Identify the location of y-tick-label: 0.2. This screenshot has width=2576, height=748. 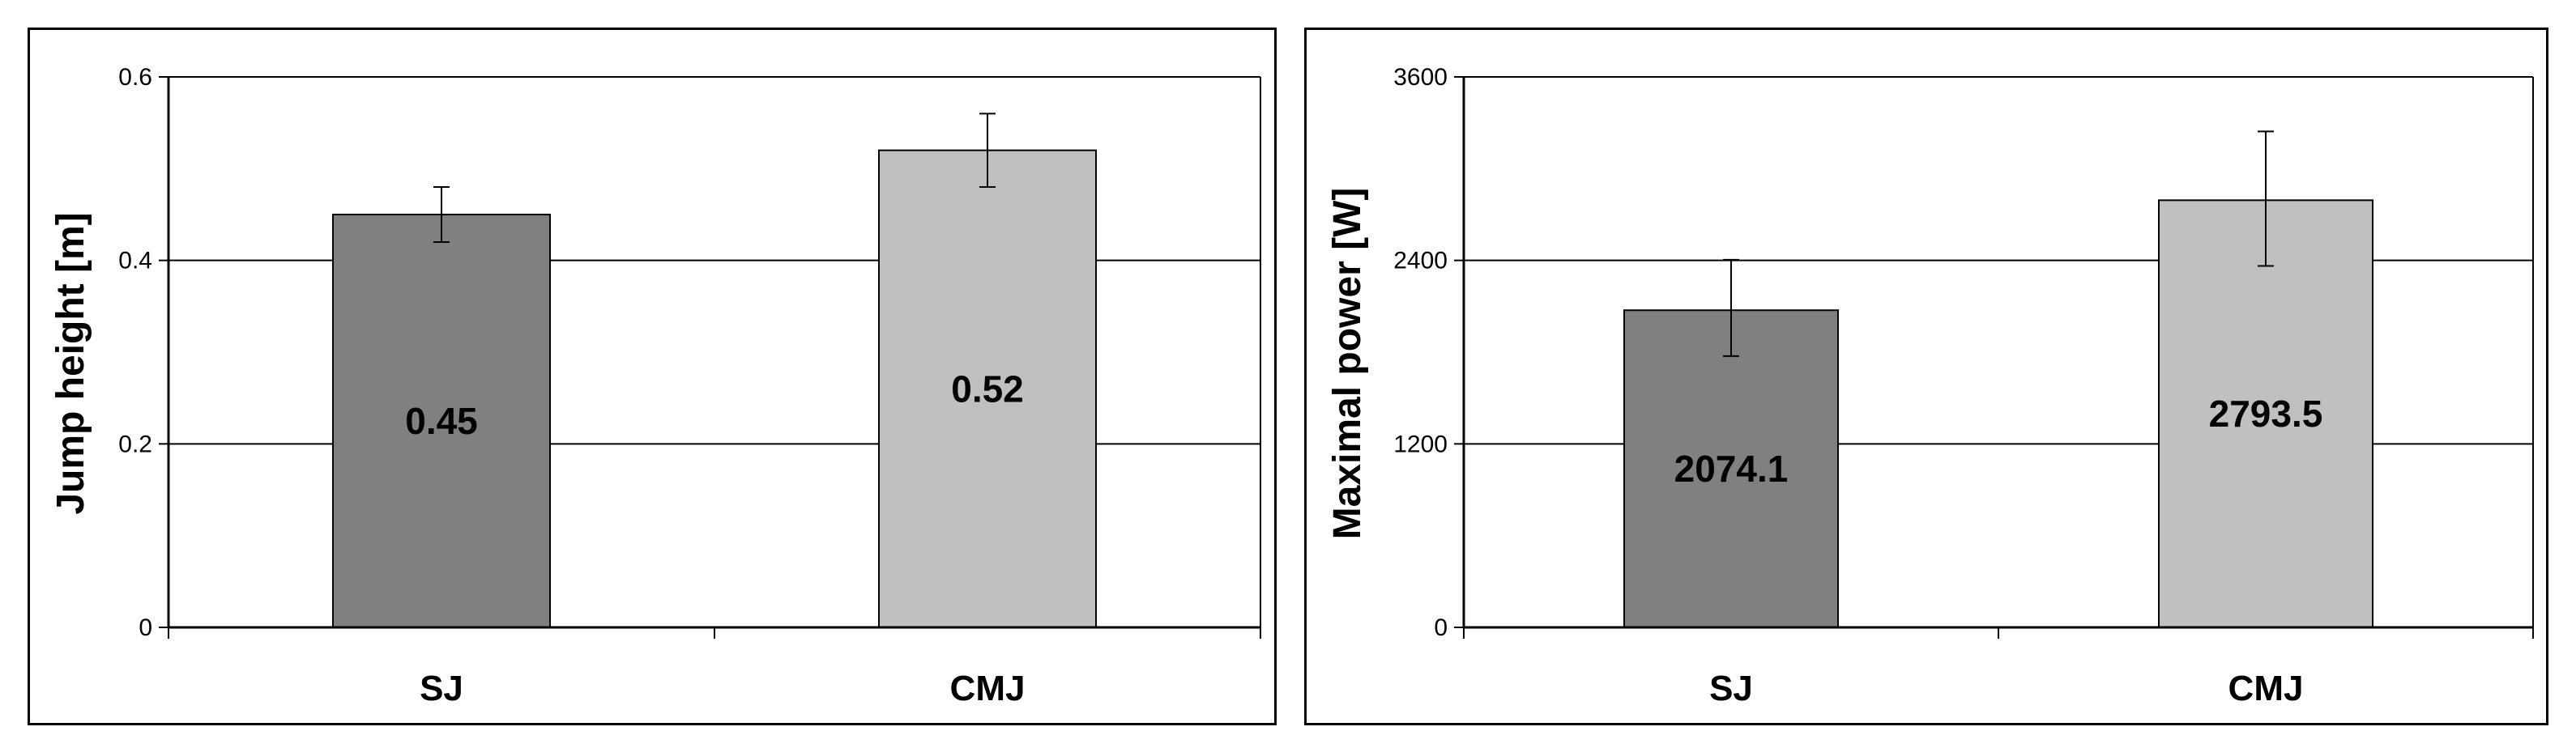
(135, 444).